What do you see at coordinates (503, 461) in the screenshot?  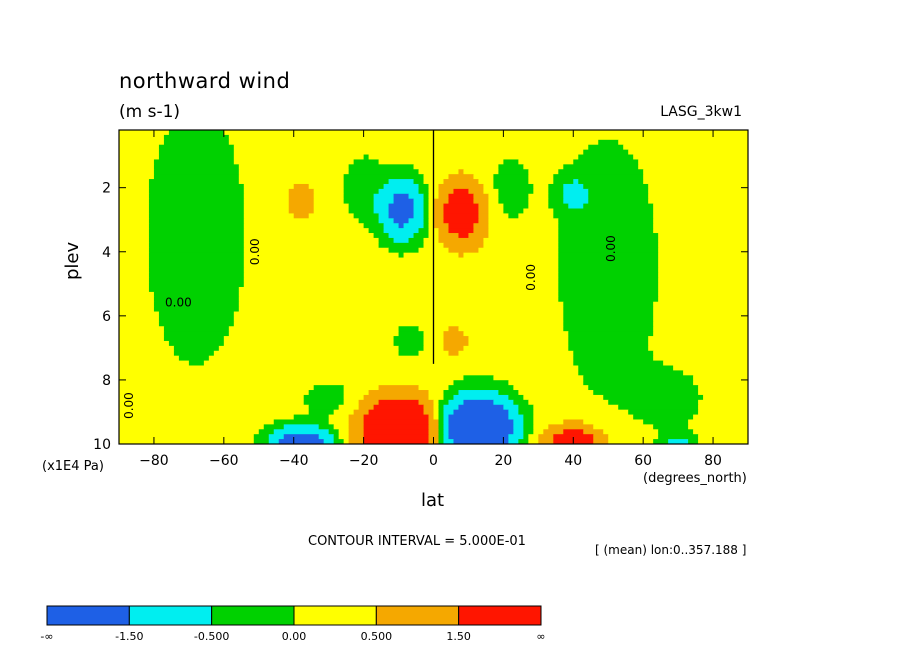 I see `x-tick-label: 20` at bounding box center [503, 461].